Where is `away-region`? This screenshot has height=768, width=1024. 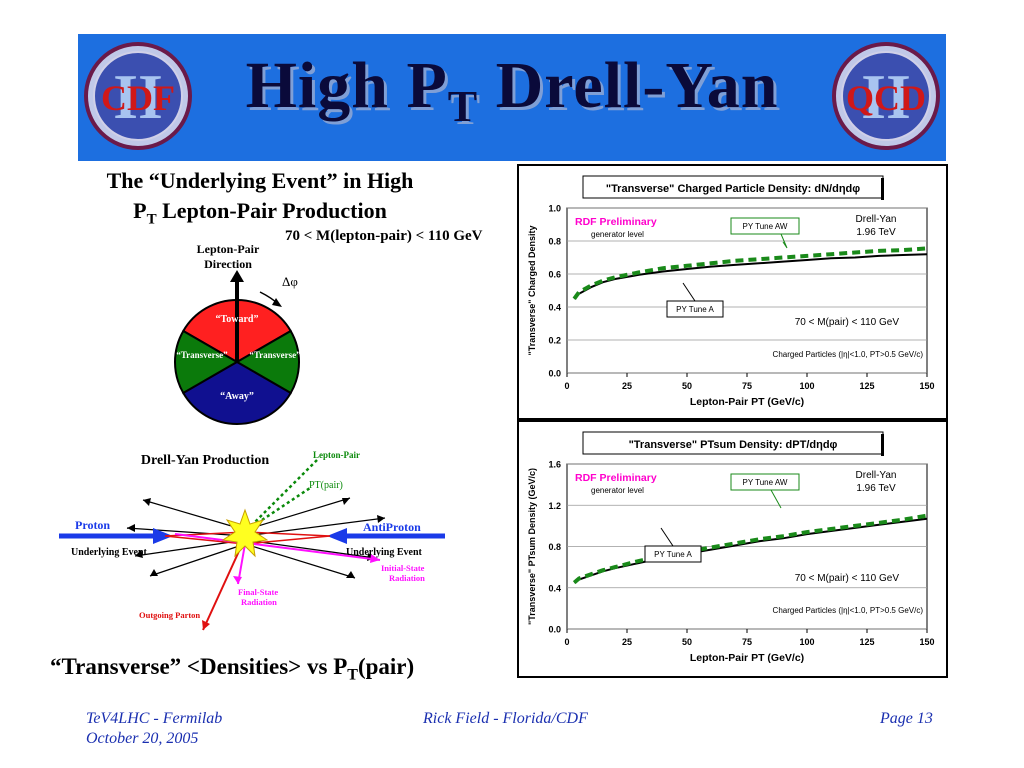
away-region is located at coordinates (237, 393).